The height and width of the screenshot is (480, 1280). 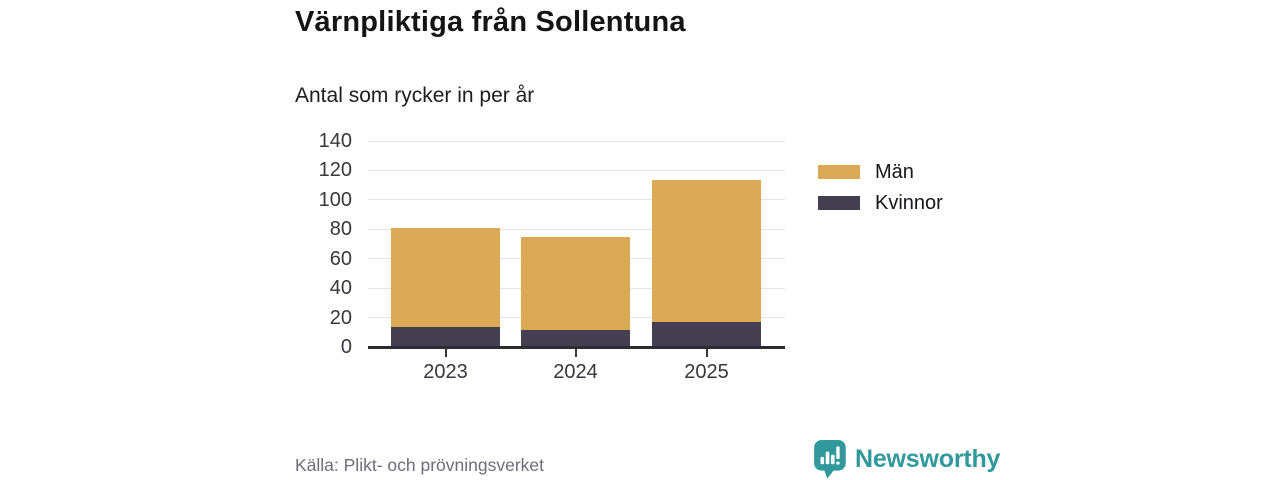 What do you see at coordinates (419, 465) in the screenshot?
I see `source-caption: Källa: Plikt- och prövningsverket` at bounding box center [419, 465].